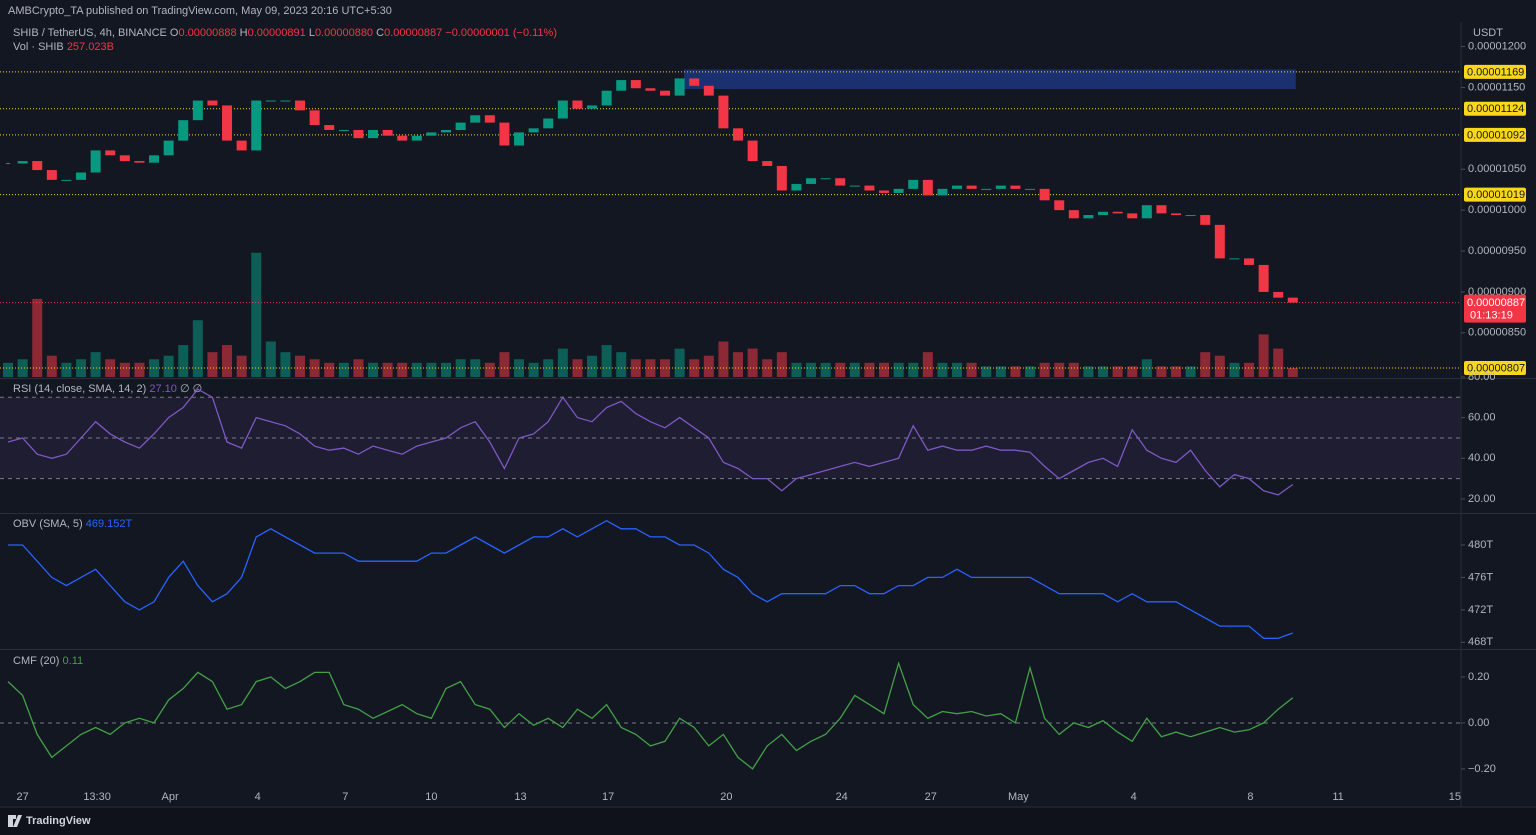  I want to click on x-tick-label: 13, so click(520, 797).